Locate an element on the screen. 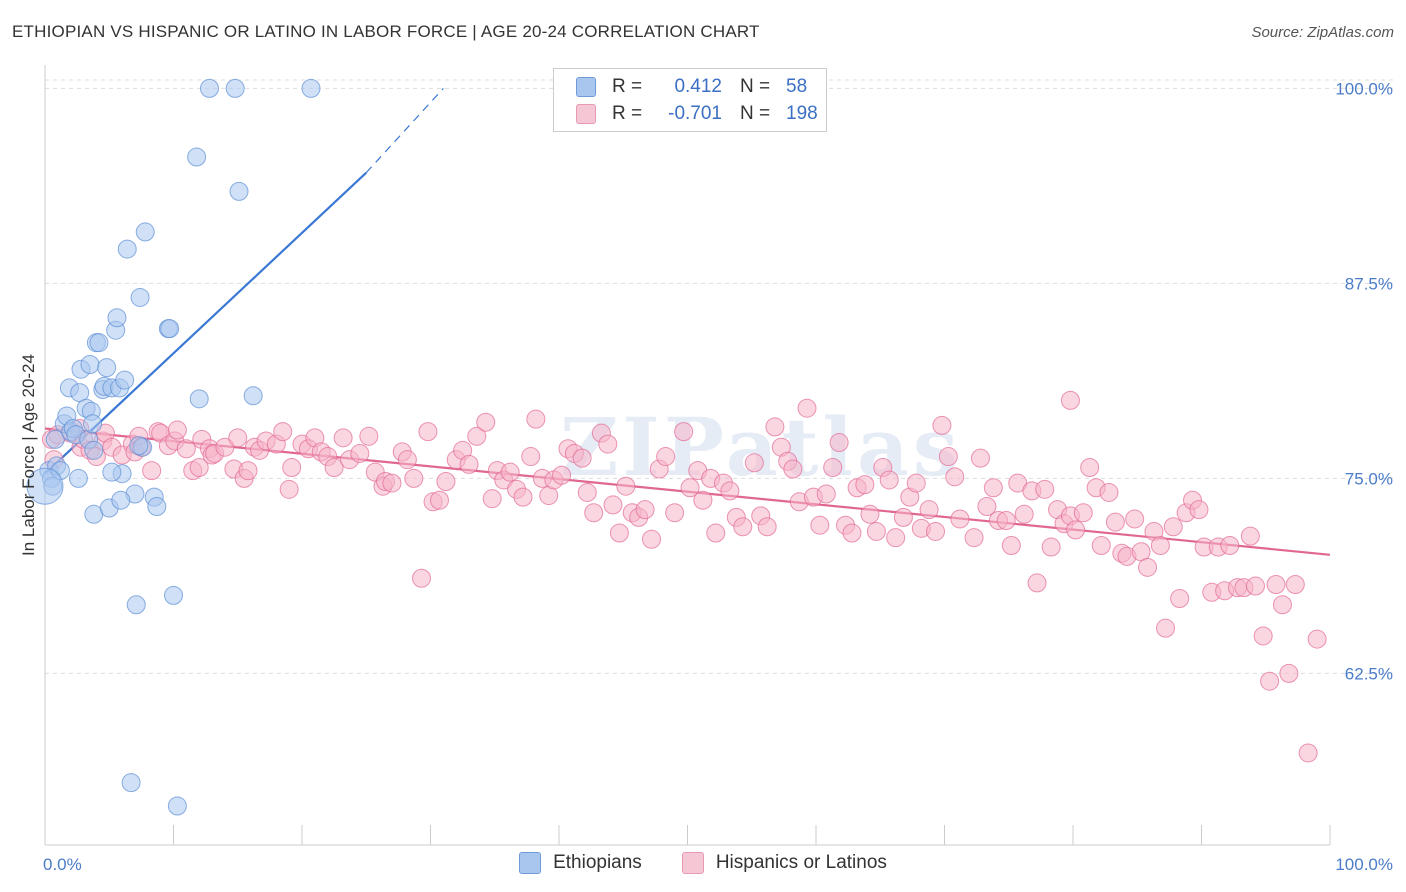 The height and width of the screenshot is (892, 1406). y-tick-label: 62.5% is located at coordinates (1369, 673).